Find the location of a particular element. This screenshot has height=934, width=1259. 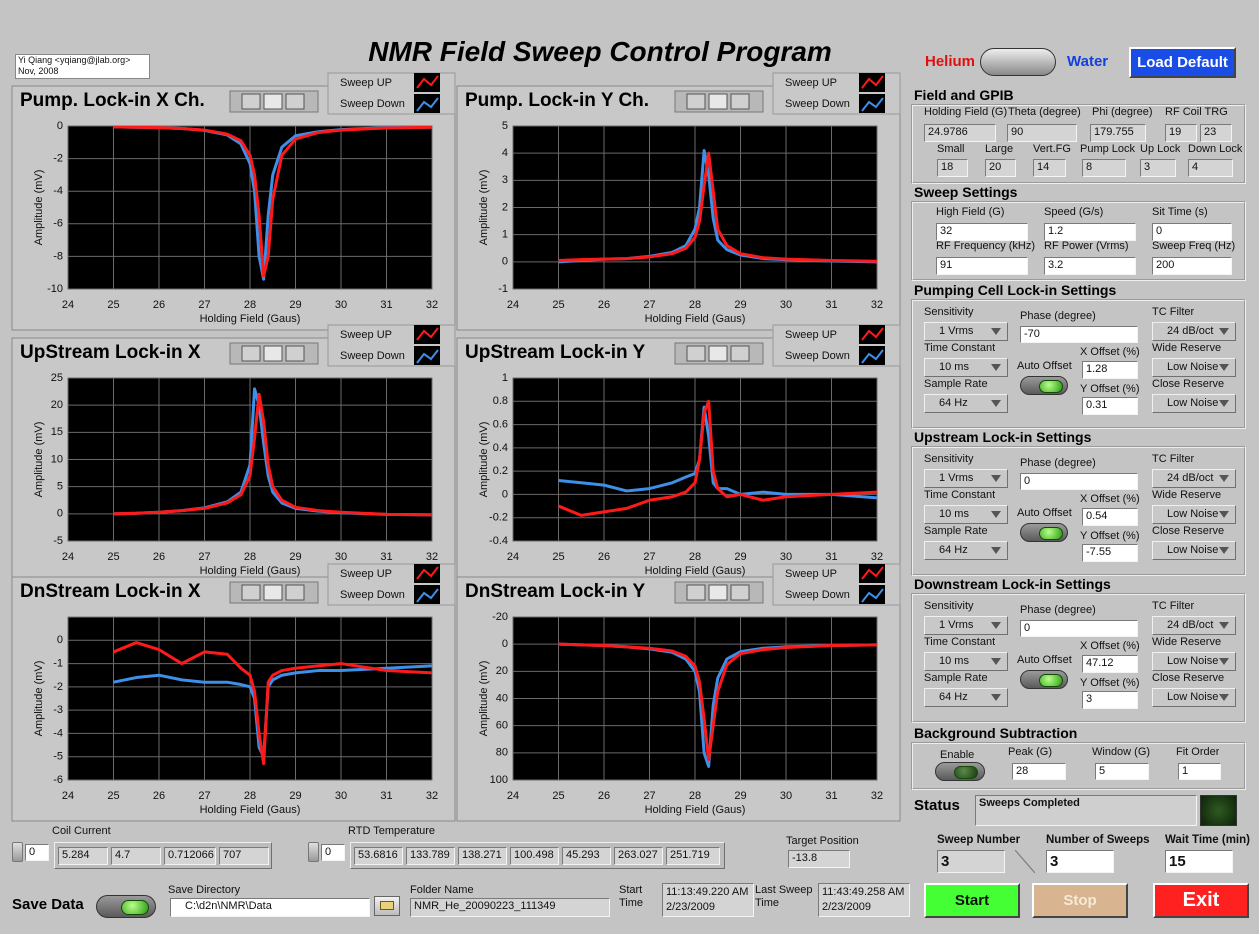

array-value: 707 is located at coordinates (244, 856).